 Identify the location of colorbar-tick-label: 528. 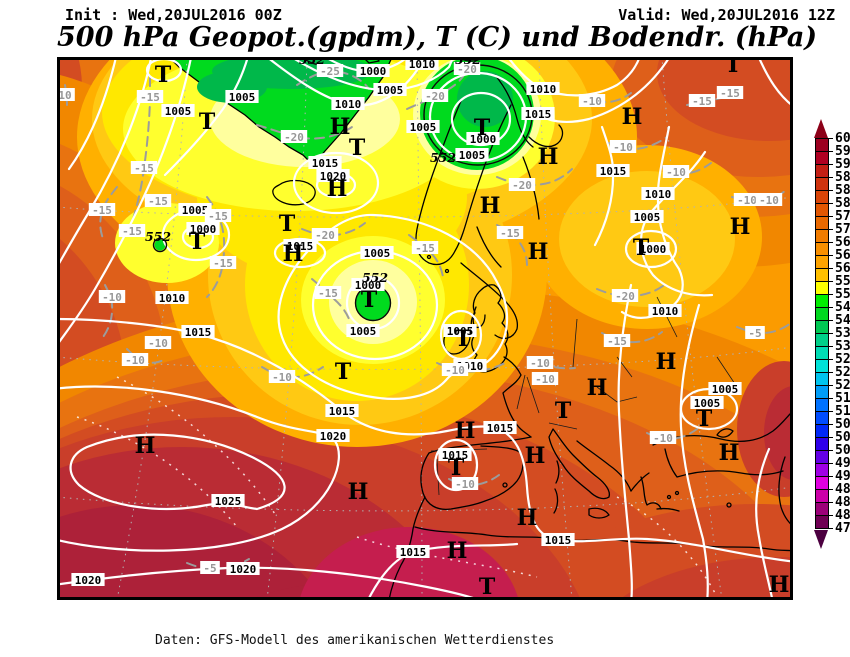
(842, 359).